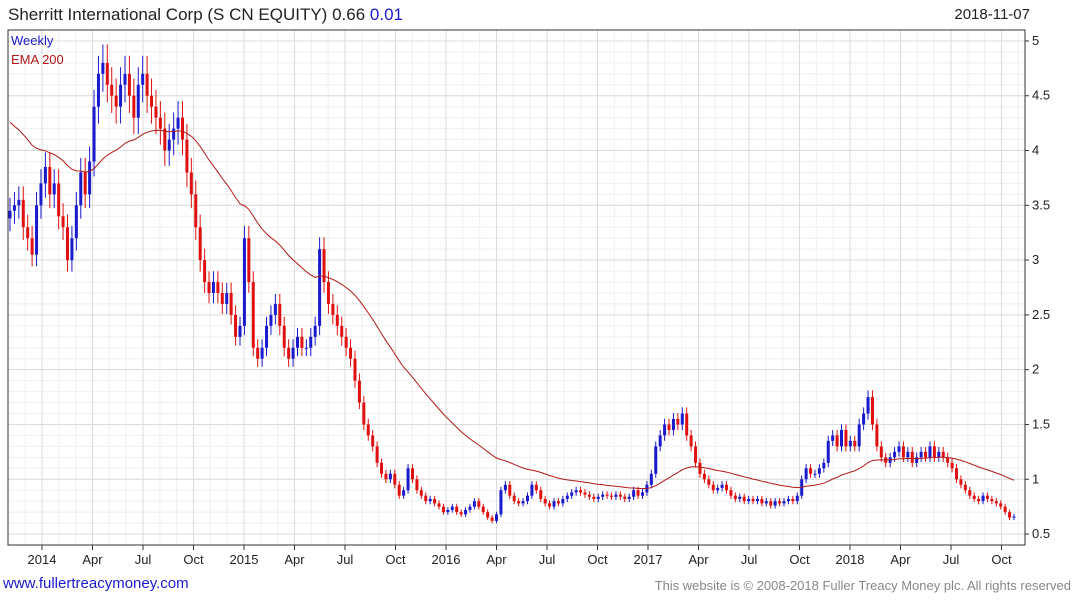 Image resolution: width=1075 pixels, height=600 pixels. What do you see at coordinates (1037, 287) in the screenshot?
I see `y-axis: 0.5 1 1.5 2 2.5 3 3.5 4 4.5 5` at bounding box center [1037, 287].